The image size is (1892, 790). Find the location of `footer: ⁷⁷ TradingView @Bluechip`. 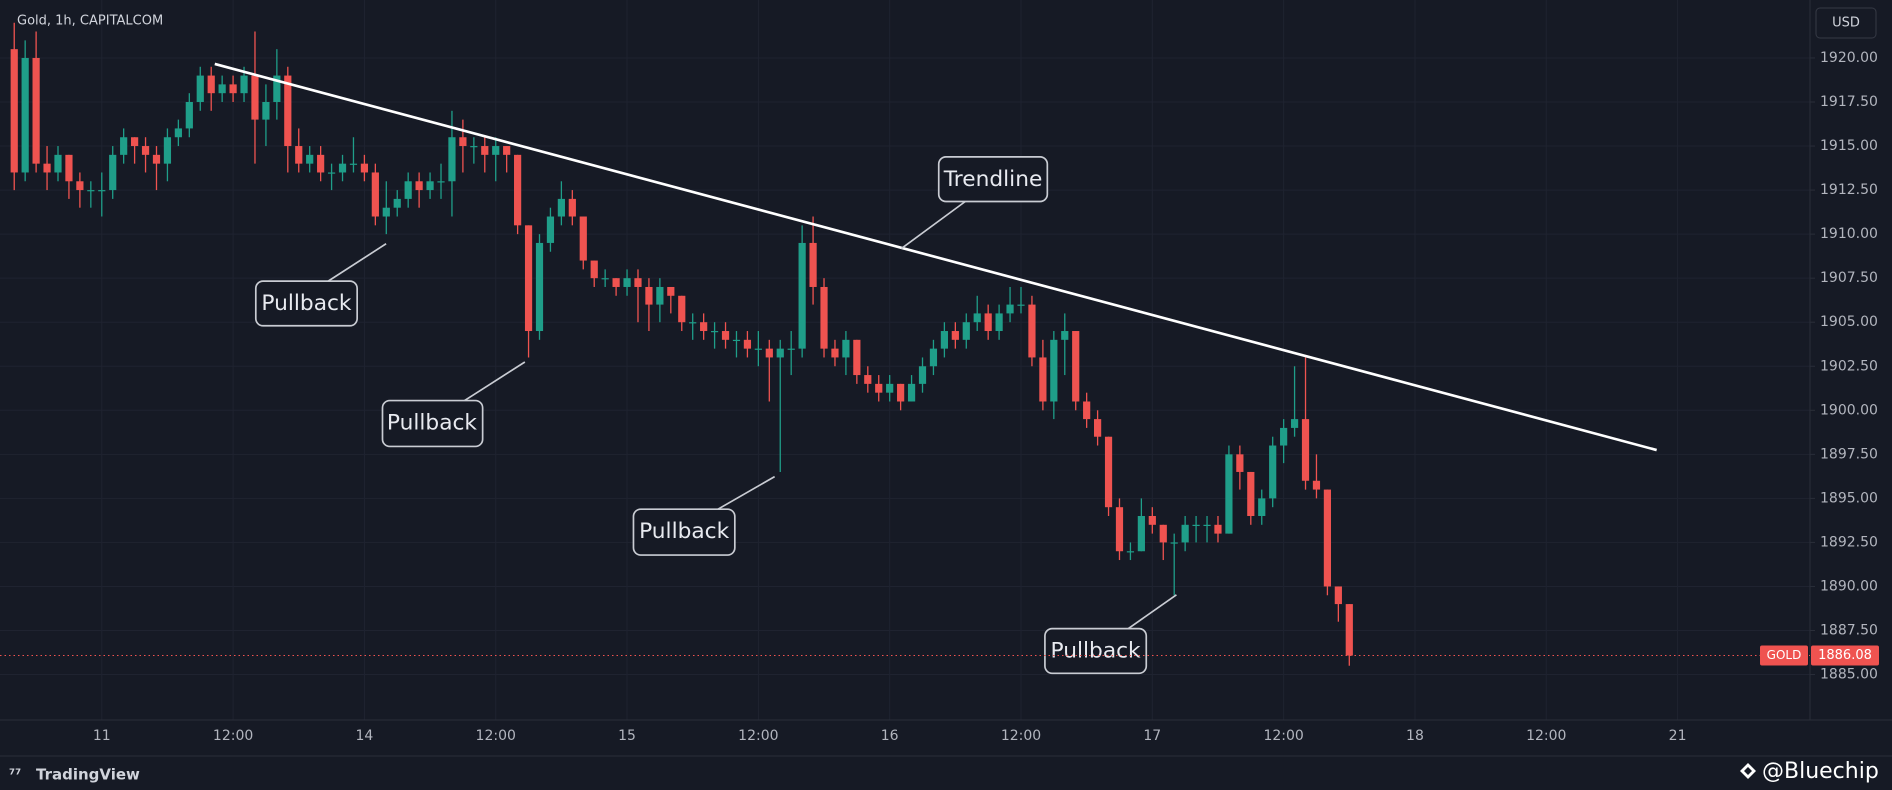

footer: ⁷⁷ TradingView @Bluechip is located at coordinates (944, 771).